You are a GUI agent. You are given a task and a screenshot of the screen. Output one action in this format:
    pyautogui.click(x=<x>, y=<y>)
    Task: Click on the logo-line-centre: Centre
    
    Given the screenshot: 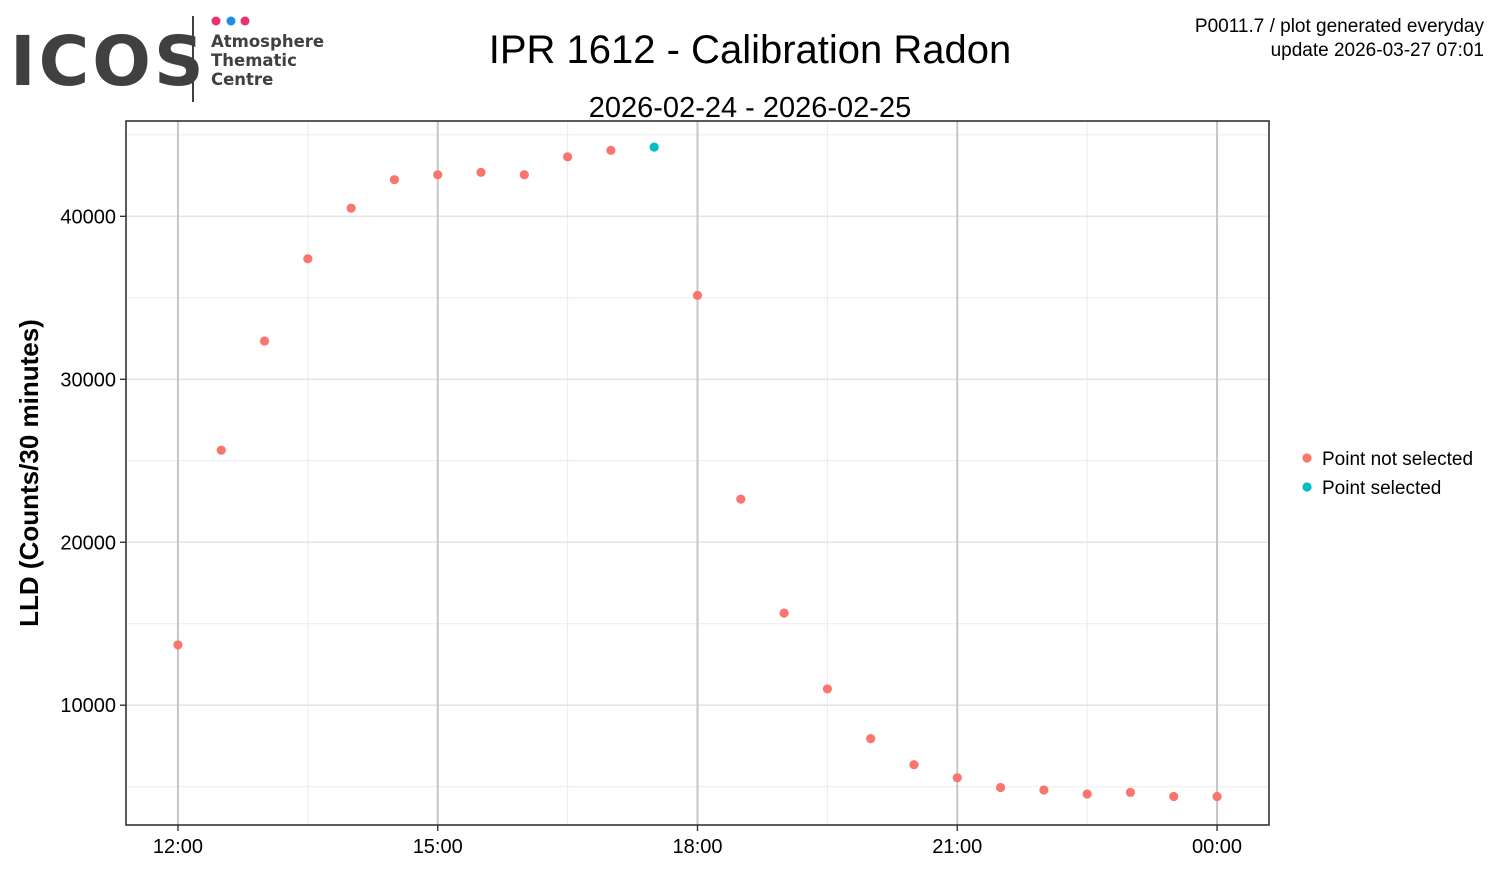 What is the action you would take?
    pyautogui.click(x=242, y=79)
    